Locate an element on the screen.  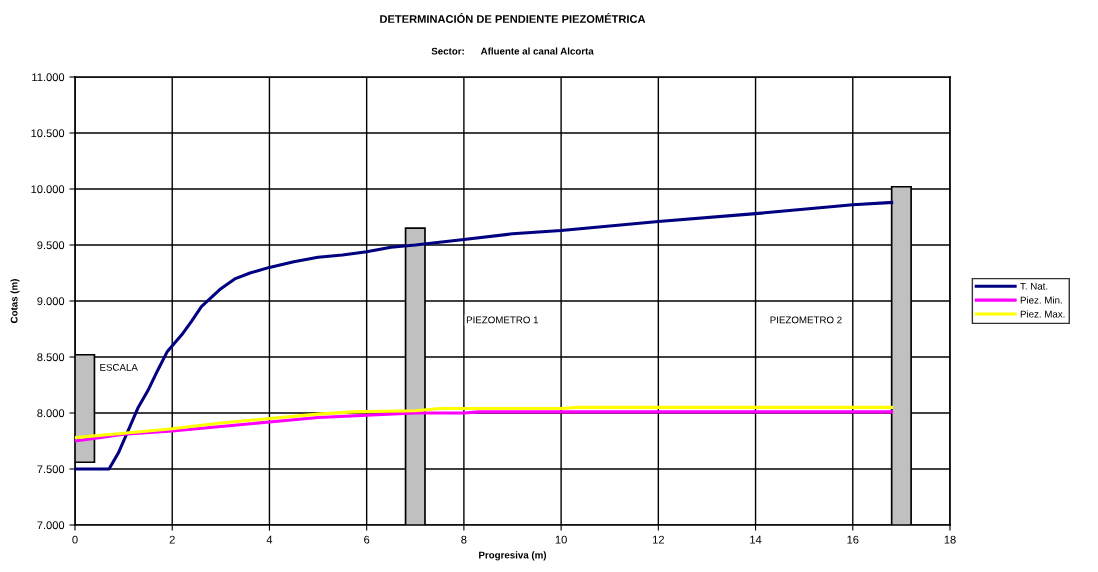
legend-label: T. Nat. is located at coordinates (1034, 286).